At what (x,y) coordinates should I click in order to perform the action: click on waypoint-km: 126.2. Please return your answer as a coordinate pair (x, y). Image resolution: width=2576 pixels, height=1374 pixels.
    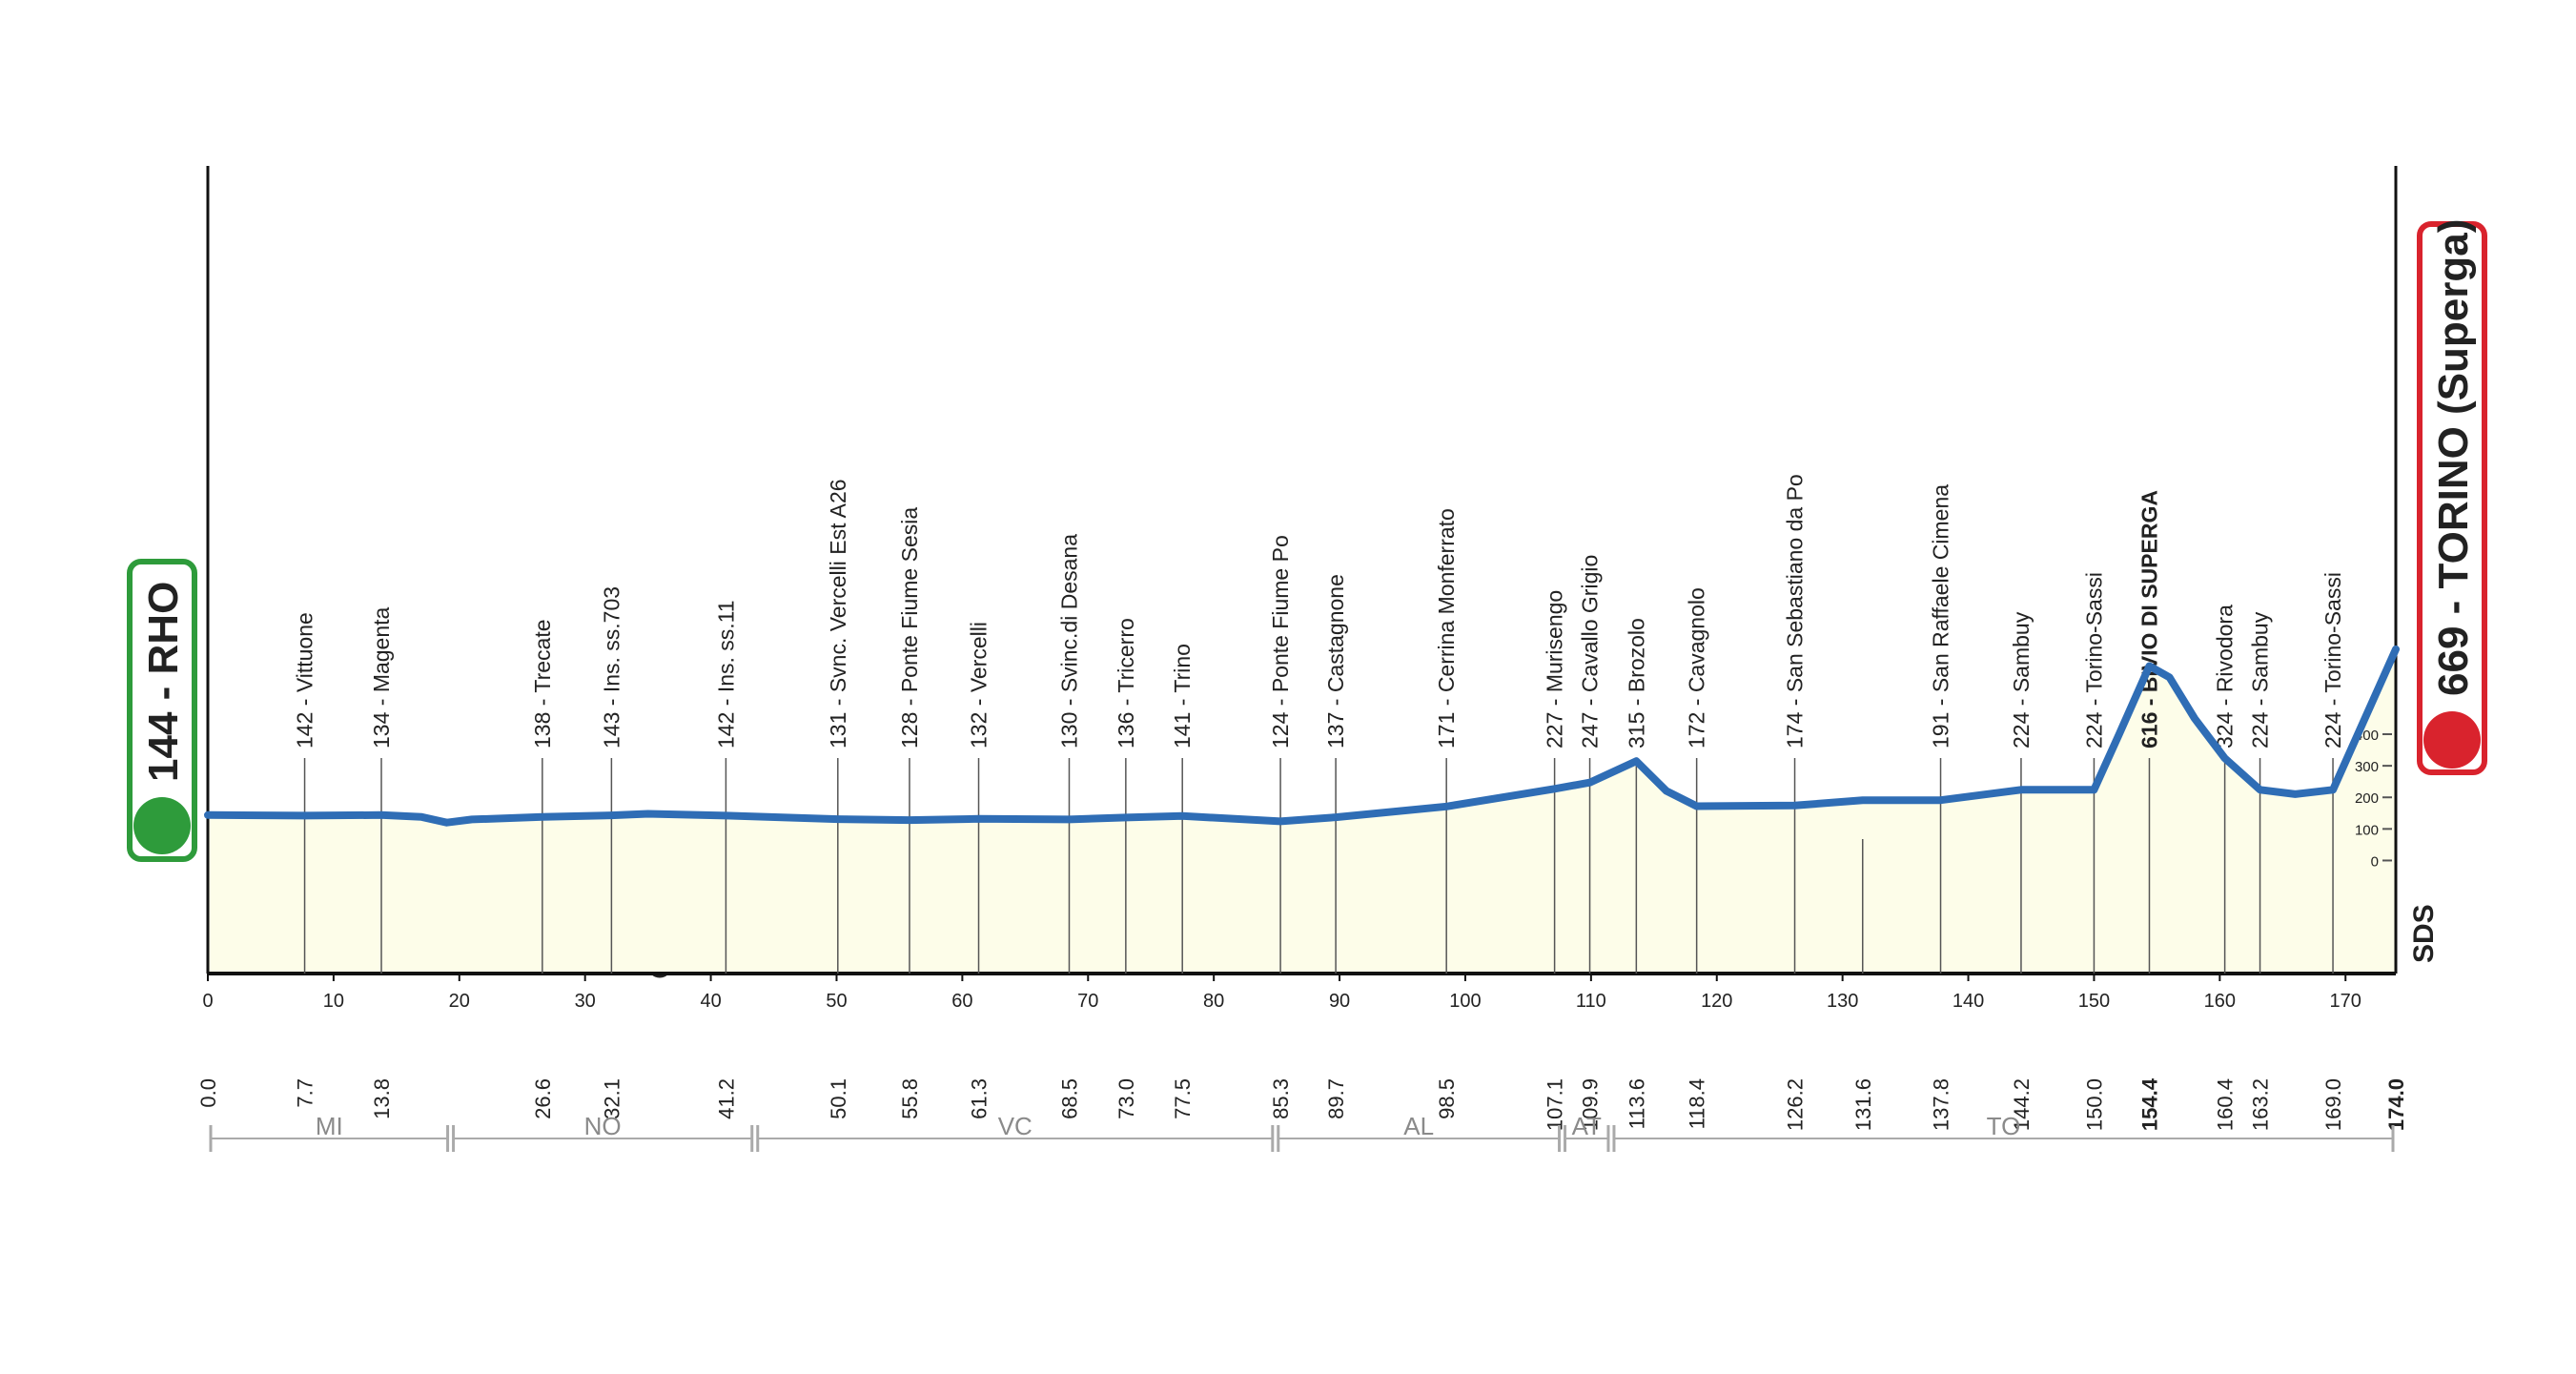
    Looking at the image, I should click on (1796, 1104).